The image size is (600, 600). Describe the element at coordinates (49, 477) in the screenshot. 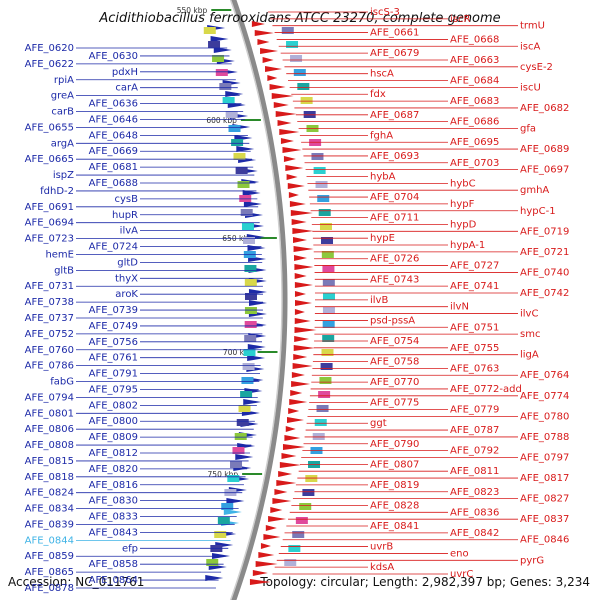

I see `gene-label-afe_0818: AFE_0818` at that location.